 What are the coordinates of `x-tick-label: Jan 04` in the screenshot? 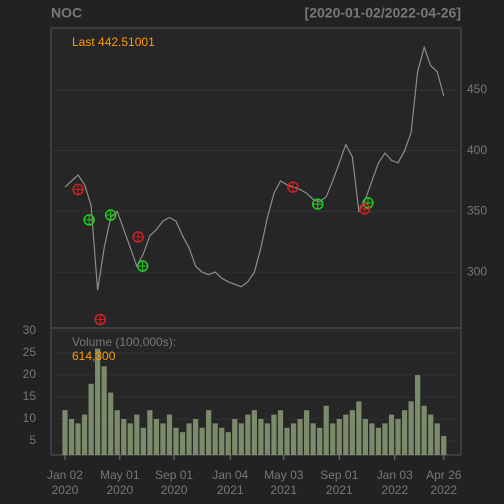 It's located at (230, 475).